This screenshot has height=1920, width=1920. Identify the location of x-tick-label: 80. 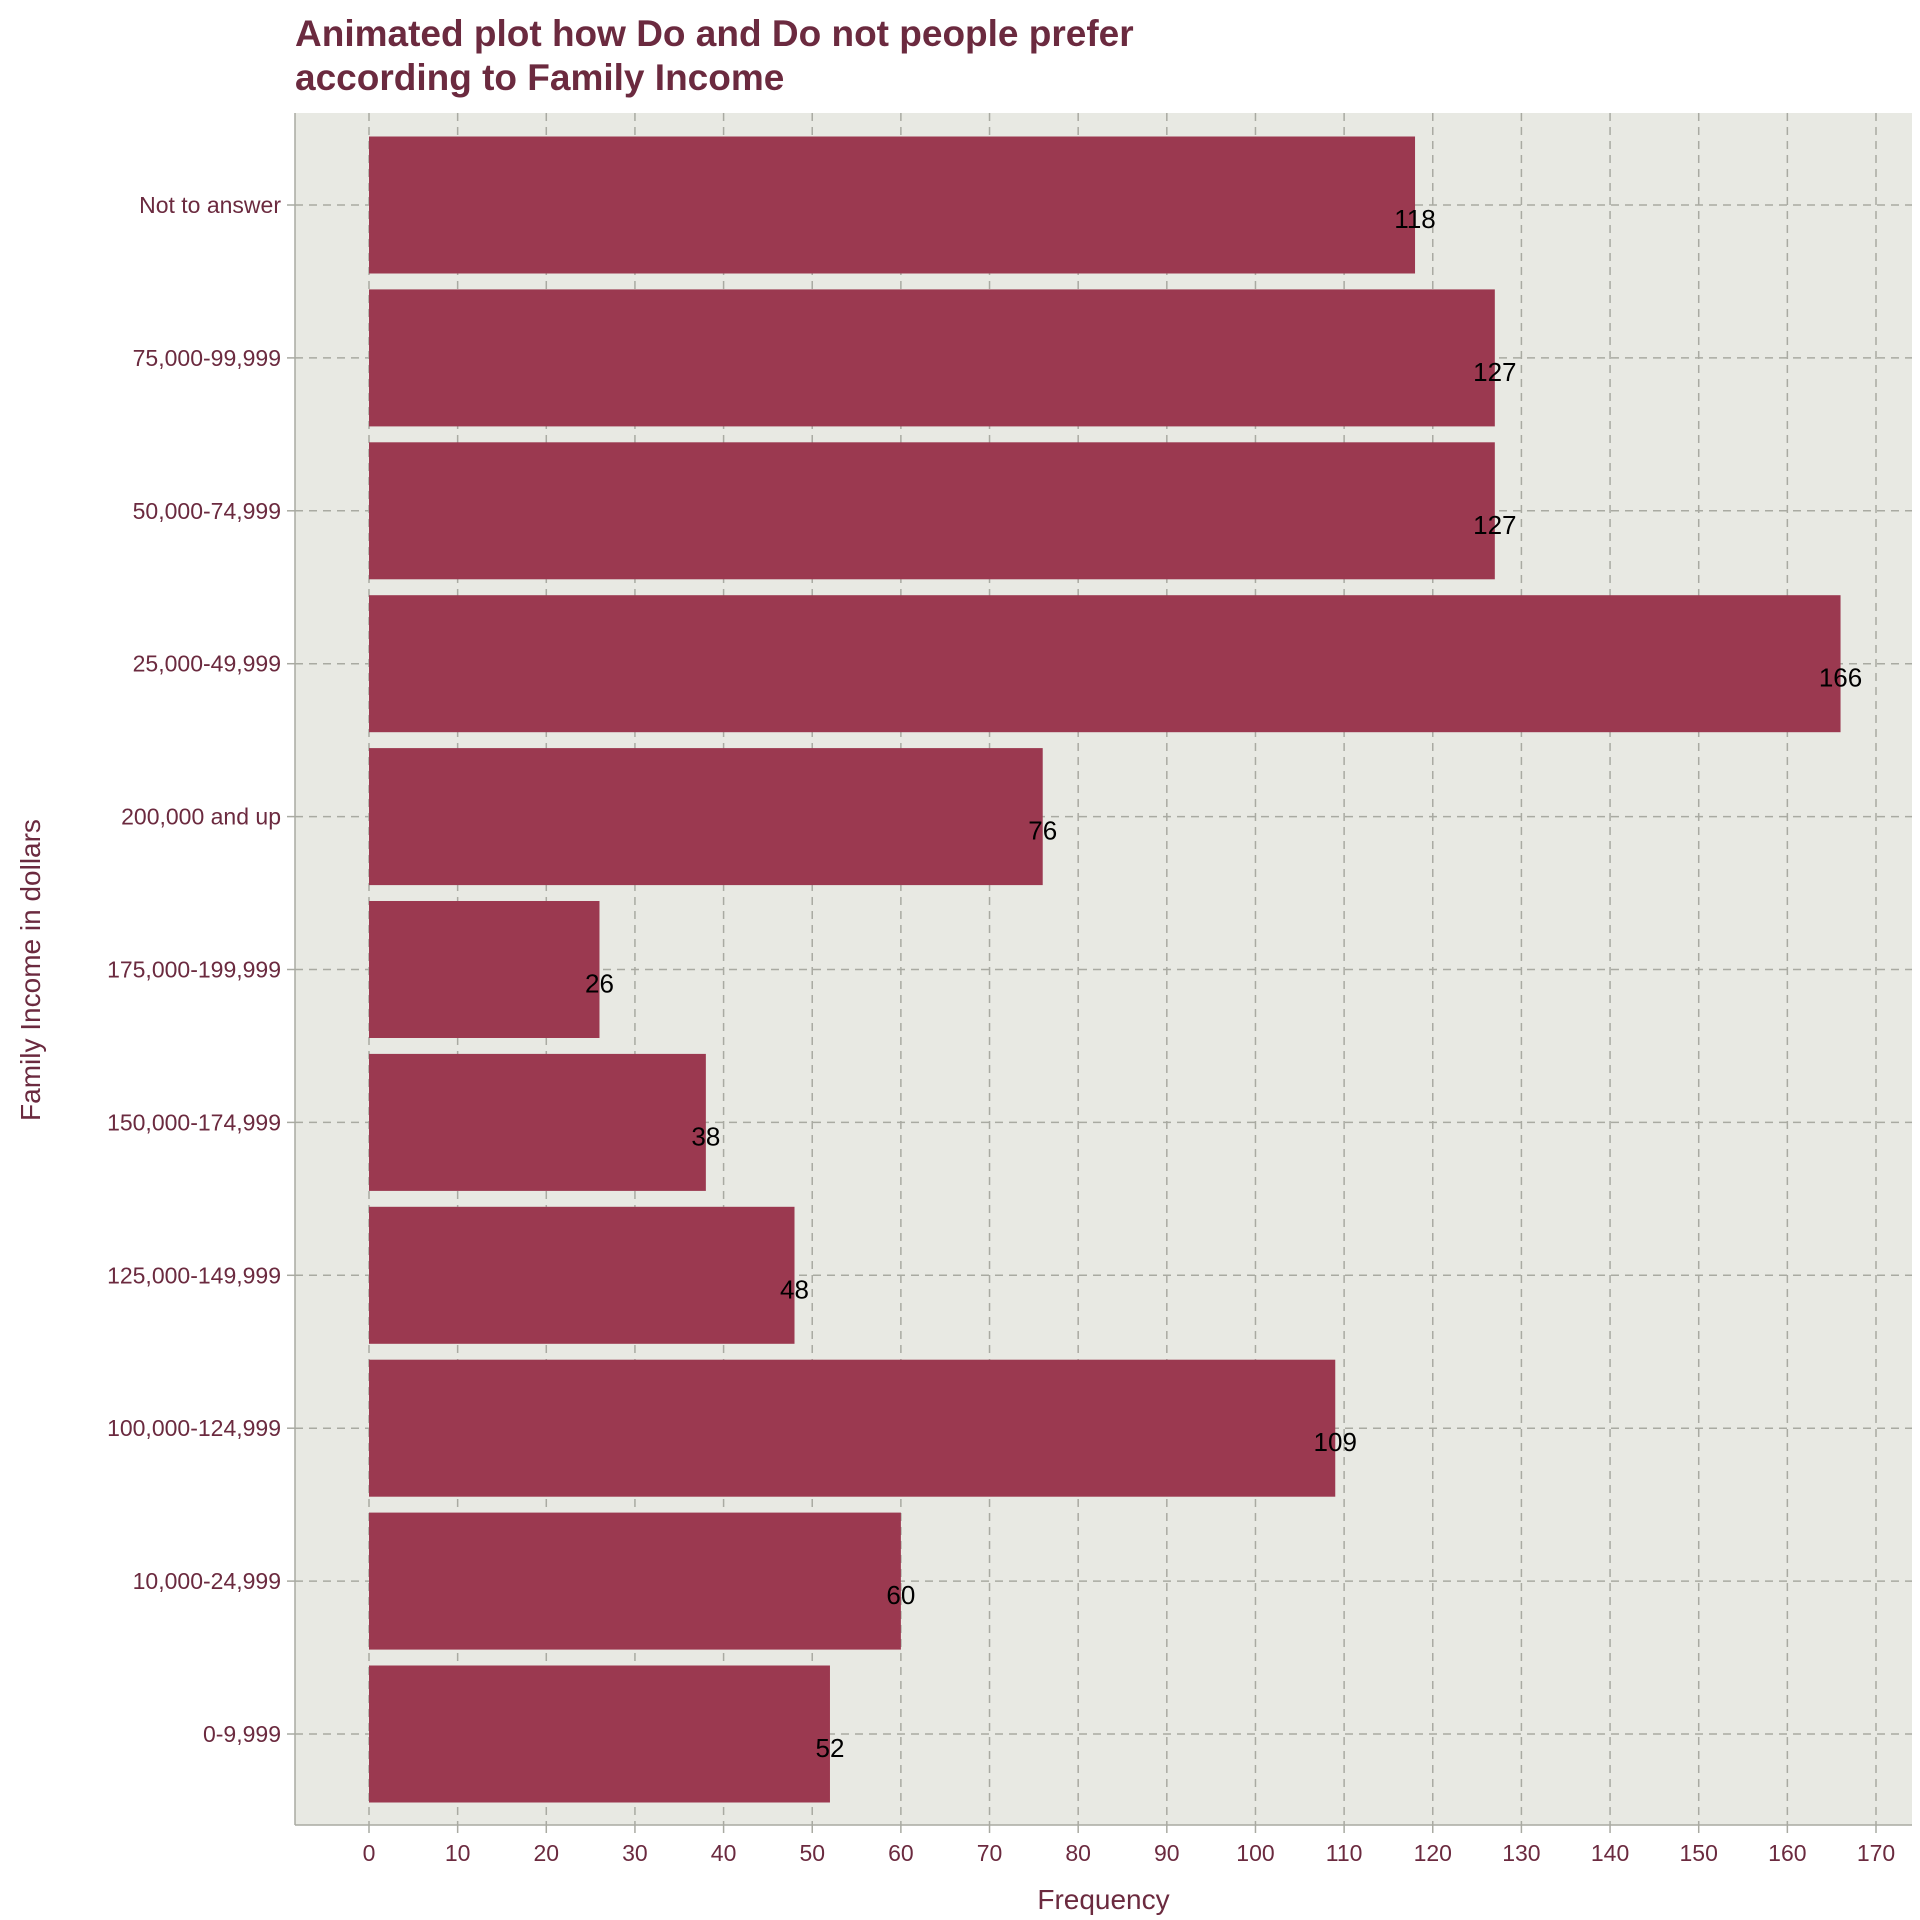
(1078, 1853).